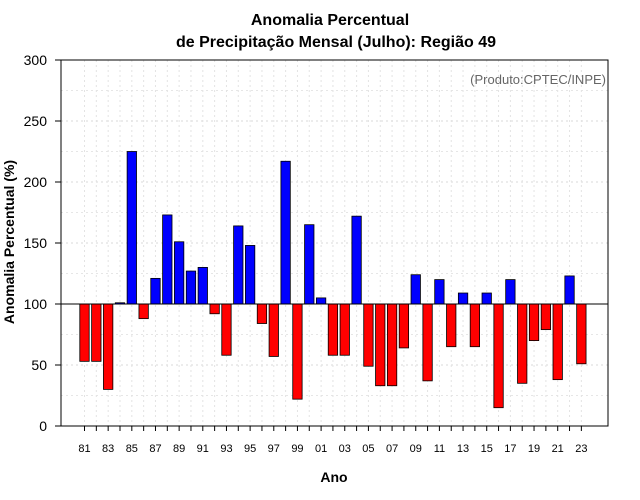 Image resolution: width=640 pixels, height=500 pixels. I want to click on y-axis-label: Anomalia Percentual (%), so click(9, 242).